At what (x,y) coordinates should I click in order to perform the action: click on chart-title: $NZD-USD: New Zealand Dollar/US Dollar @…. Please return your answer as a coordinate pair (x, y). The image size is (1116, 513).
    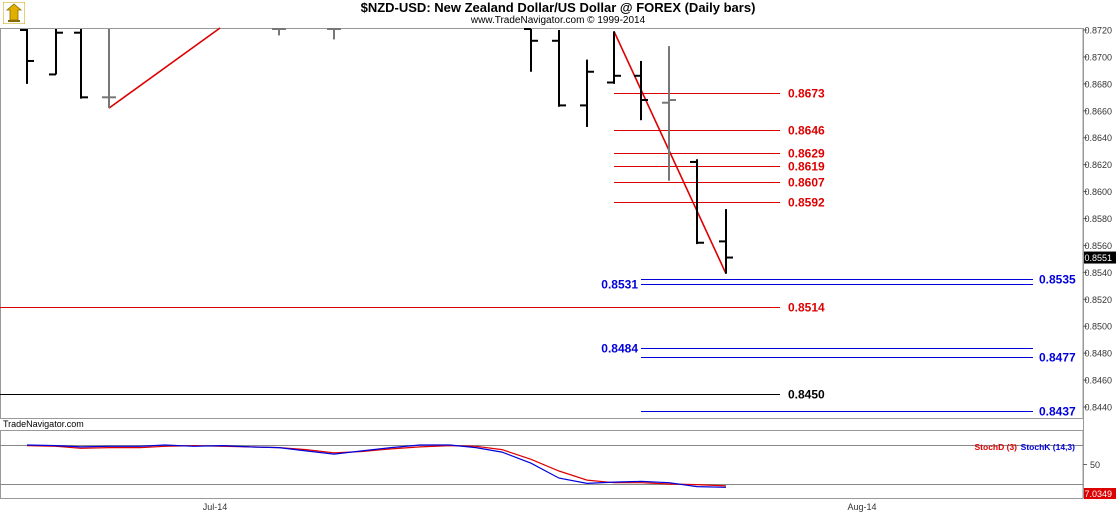
    Looking at the image, I should click on (558, 7).